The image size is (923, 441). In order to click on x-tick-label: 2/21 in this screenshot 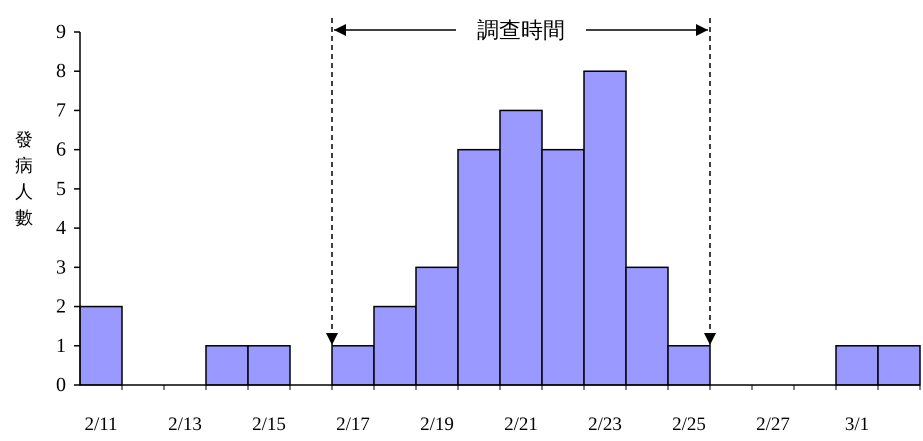, I will do `click(521, 424)`.